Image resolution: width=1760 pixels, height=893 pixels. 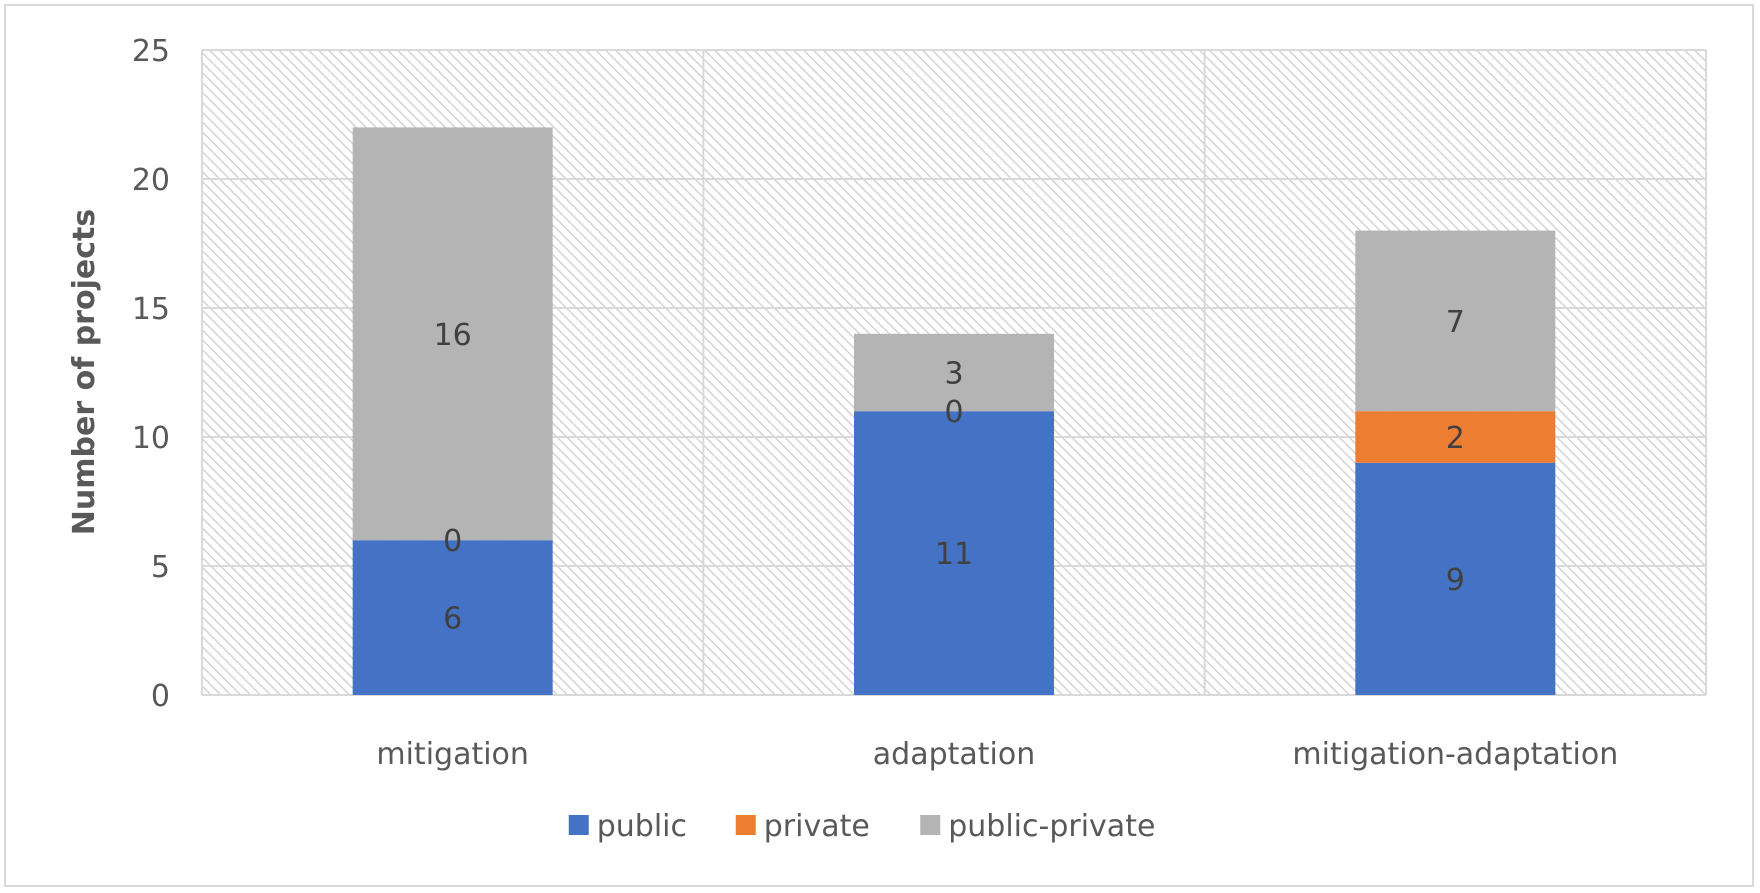 I want to click on data-label-public-private: 3, so click(x=953, y=374).